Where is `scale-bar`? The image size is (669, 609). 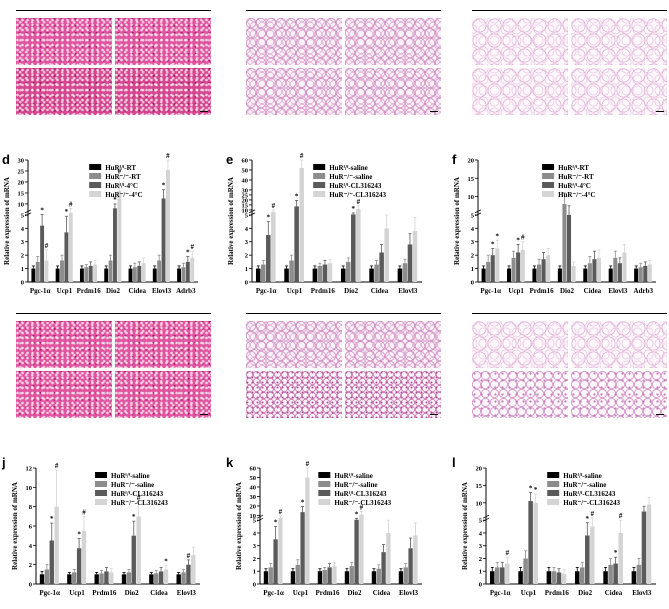
scale-bar is located at coordinates (434, 414).